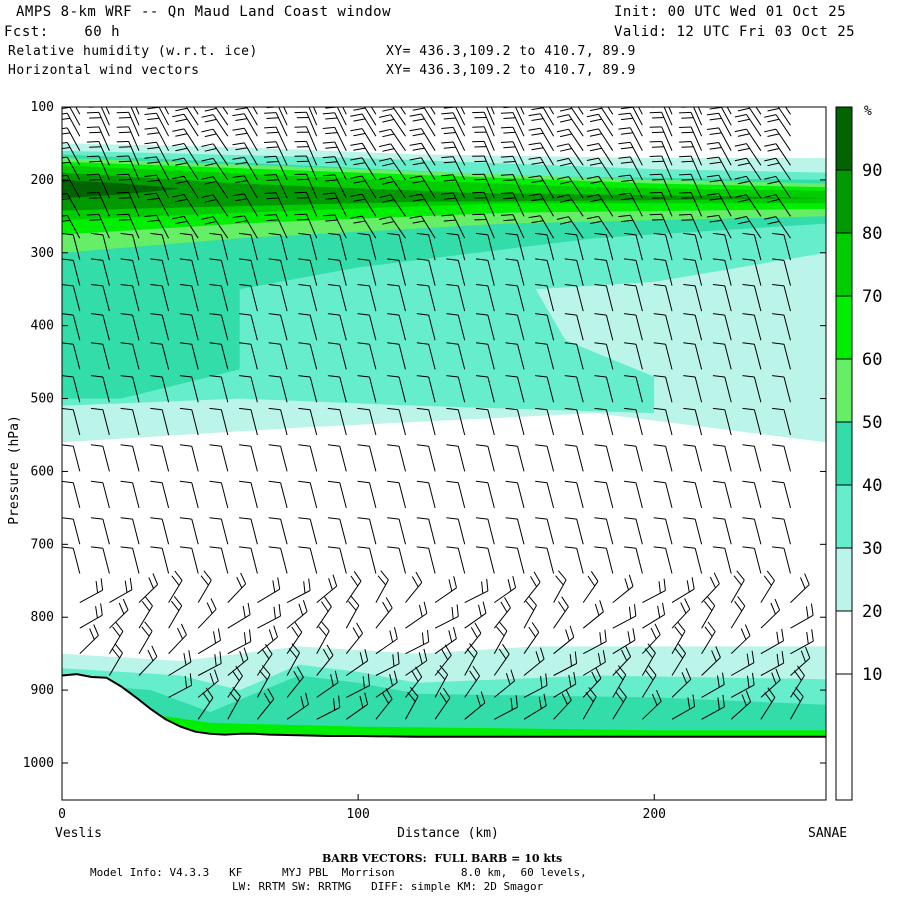  Describe the element at coordinates (62, 32) in the screenshot. I see `header-line2-left: Fcst: 60 h` at that location.